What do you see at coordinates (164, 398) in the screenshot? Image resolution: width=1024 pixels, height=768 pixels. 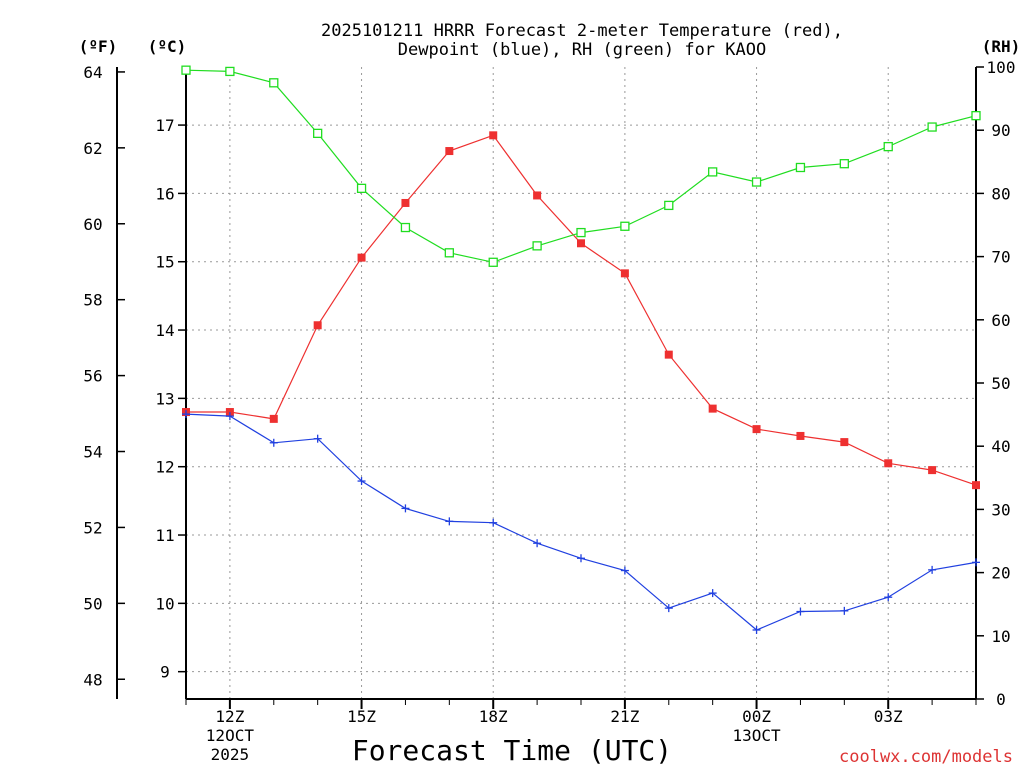 I see `celsius-tick-label: 13` at bounding box center [164, 398].